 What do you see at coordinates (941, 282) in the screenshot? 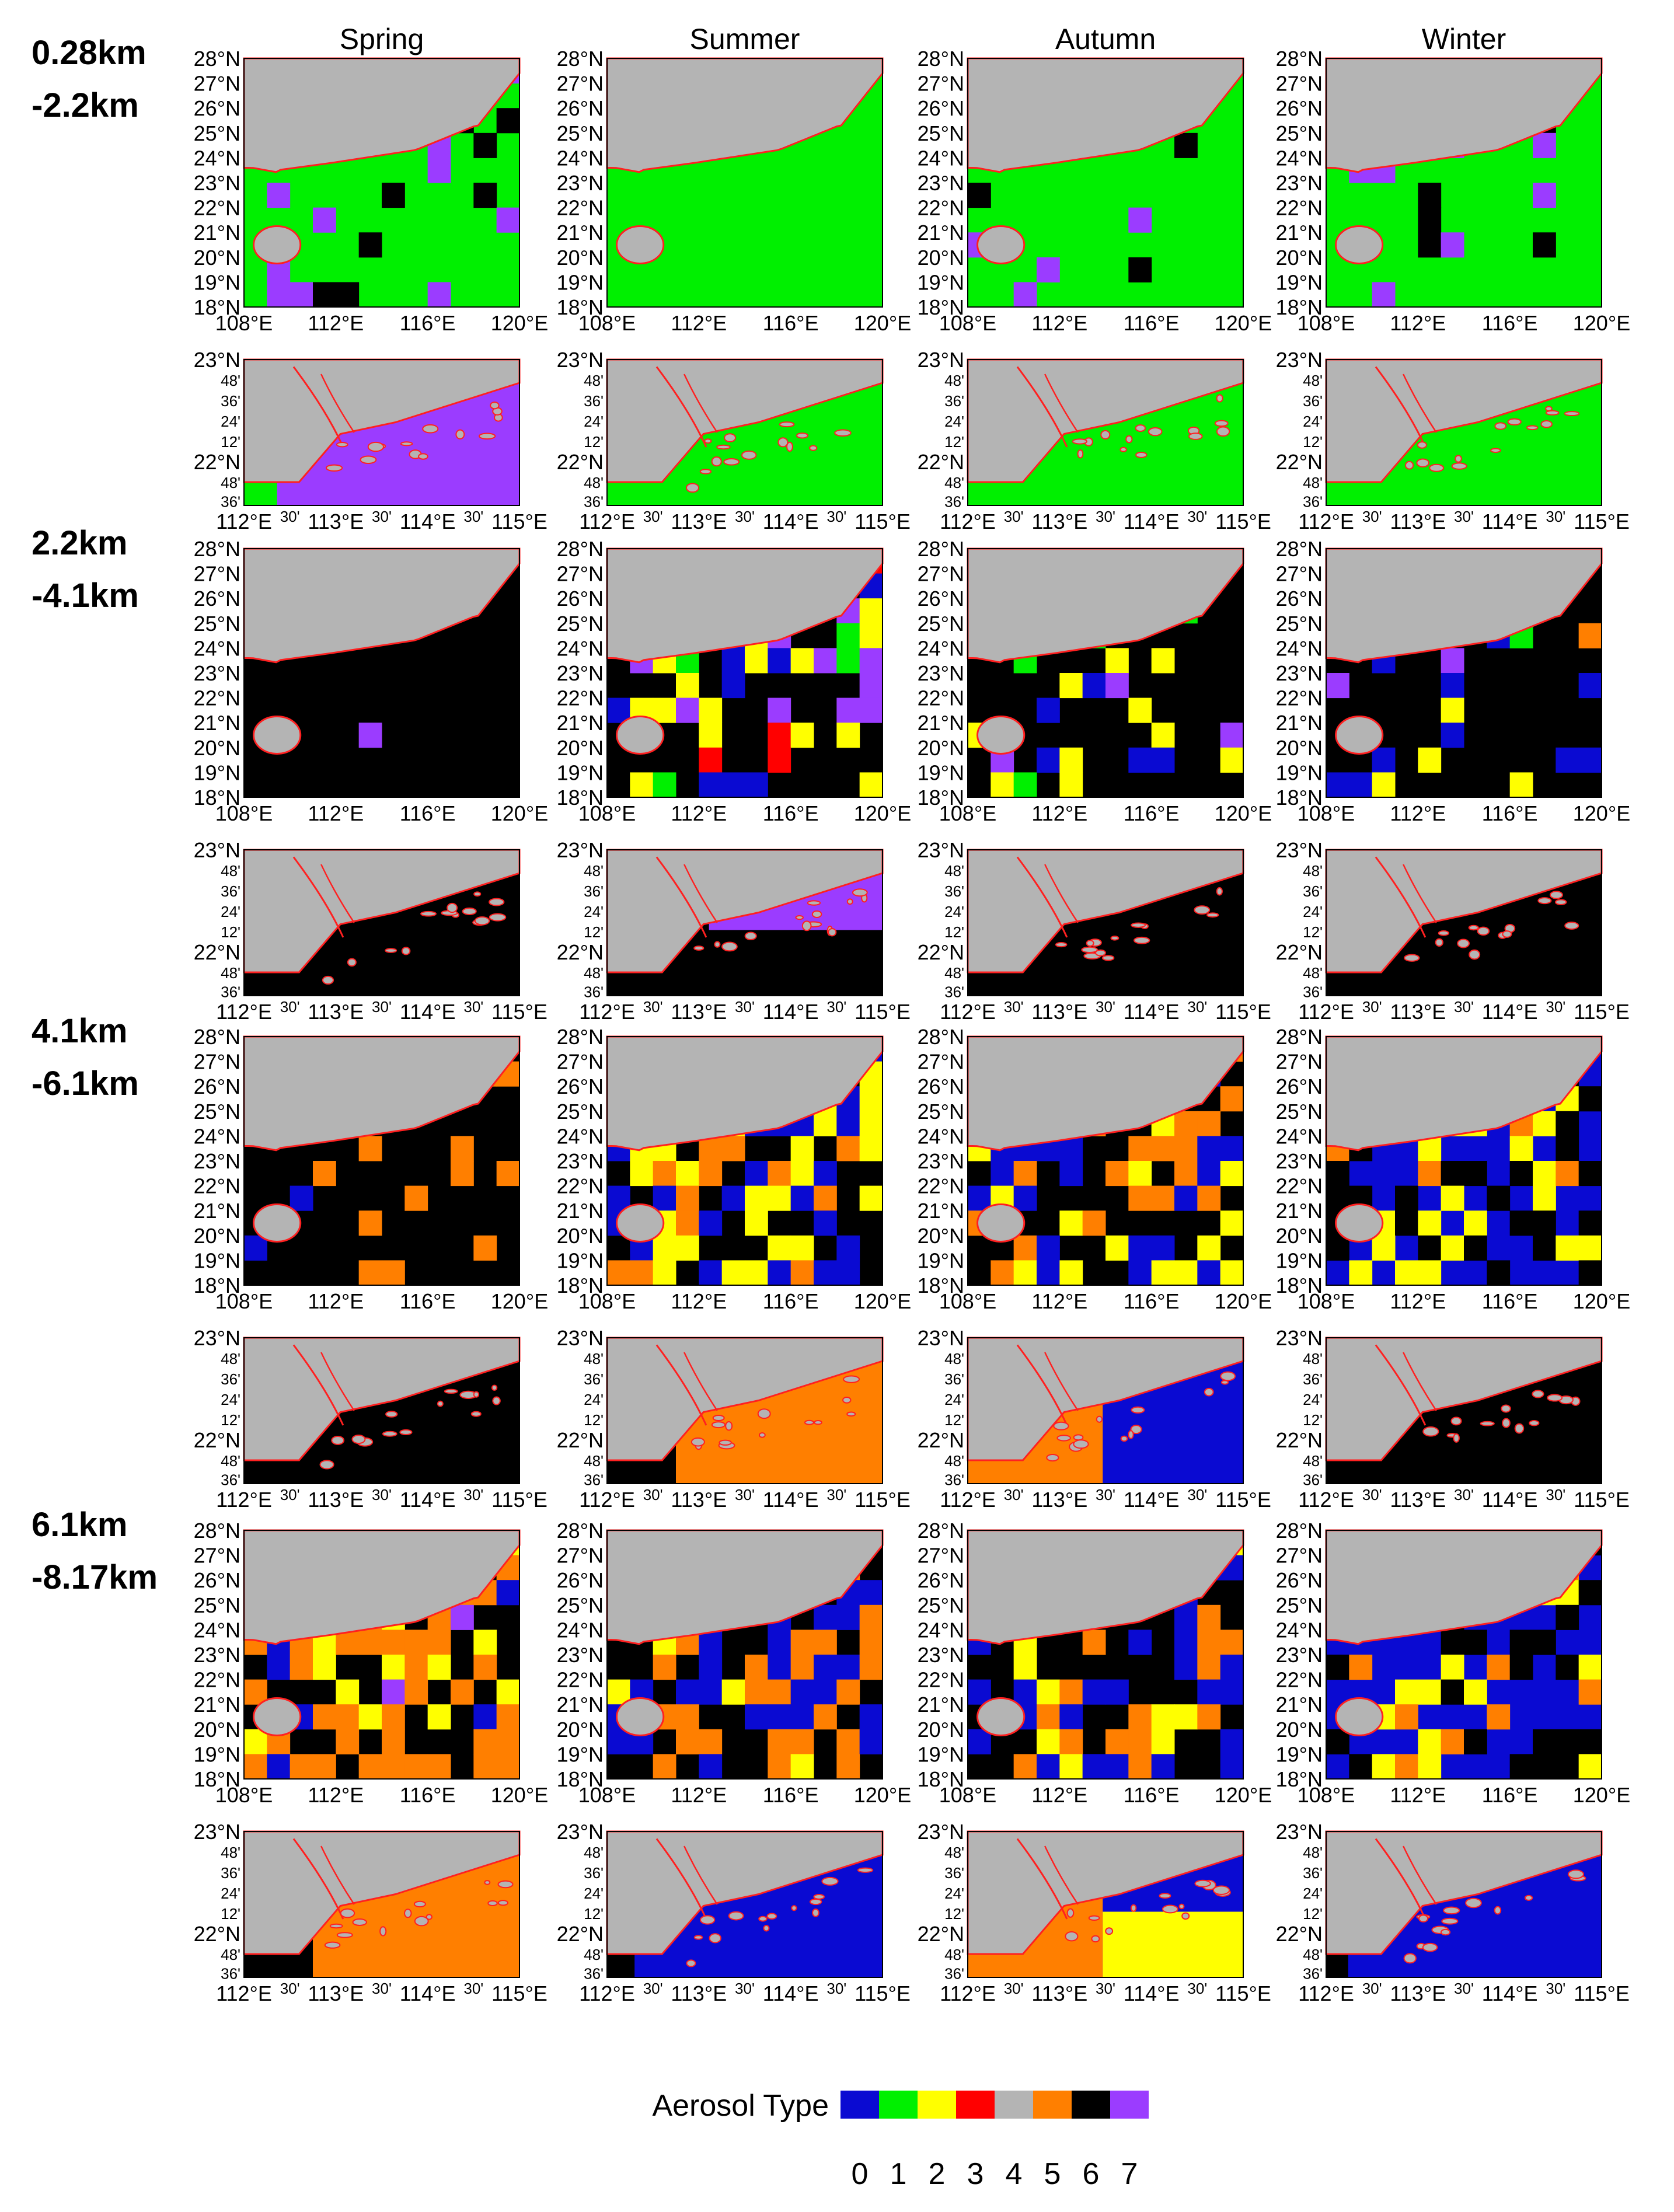
I see `lat-tick-label: 19°N` at bounding box center [941, 282].